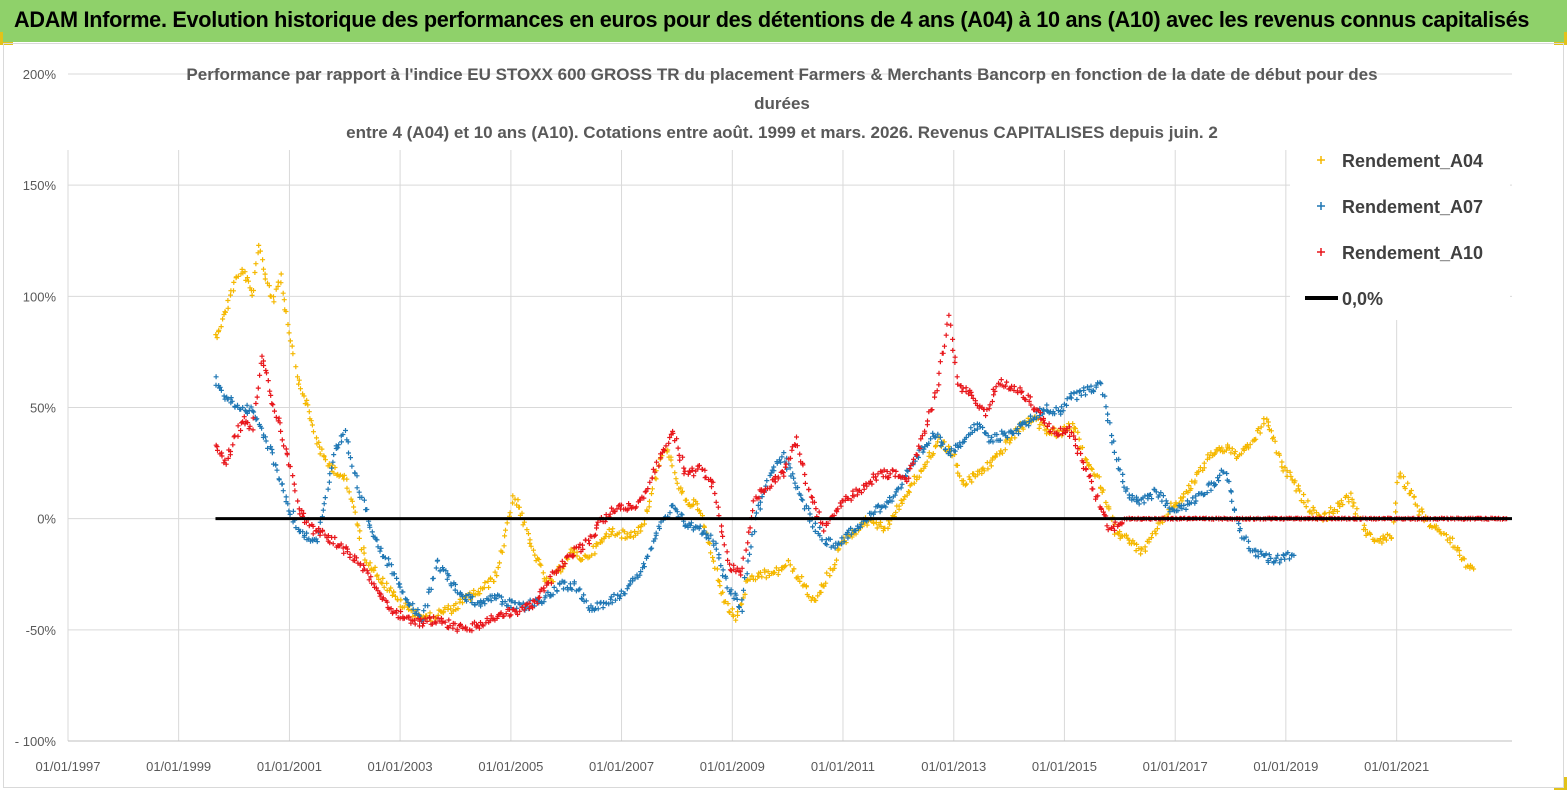 This screenshot has width=1567, height=790. What do you see at coordinates (1412, 161) in the screenshot?
I see `legend-label: Rendement_A04` at bounding box center [1412, 161].